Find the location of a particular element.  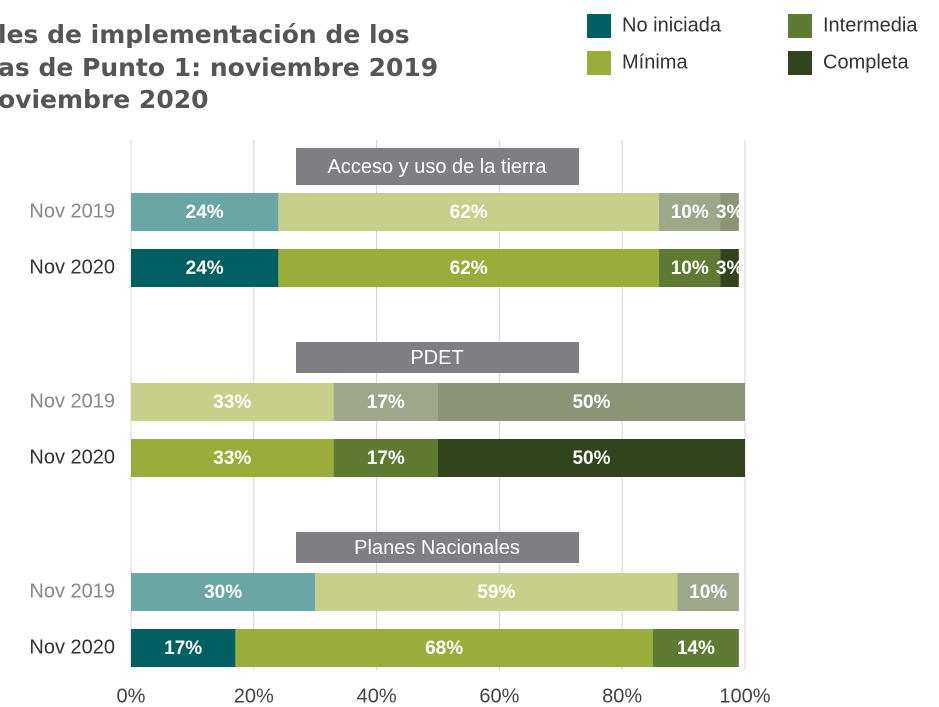

title-line: as de Punto 1: noviembre 2019 is located at coordinates (219, 67).